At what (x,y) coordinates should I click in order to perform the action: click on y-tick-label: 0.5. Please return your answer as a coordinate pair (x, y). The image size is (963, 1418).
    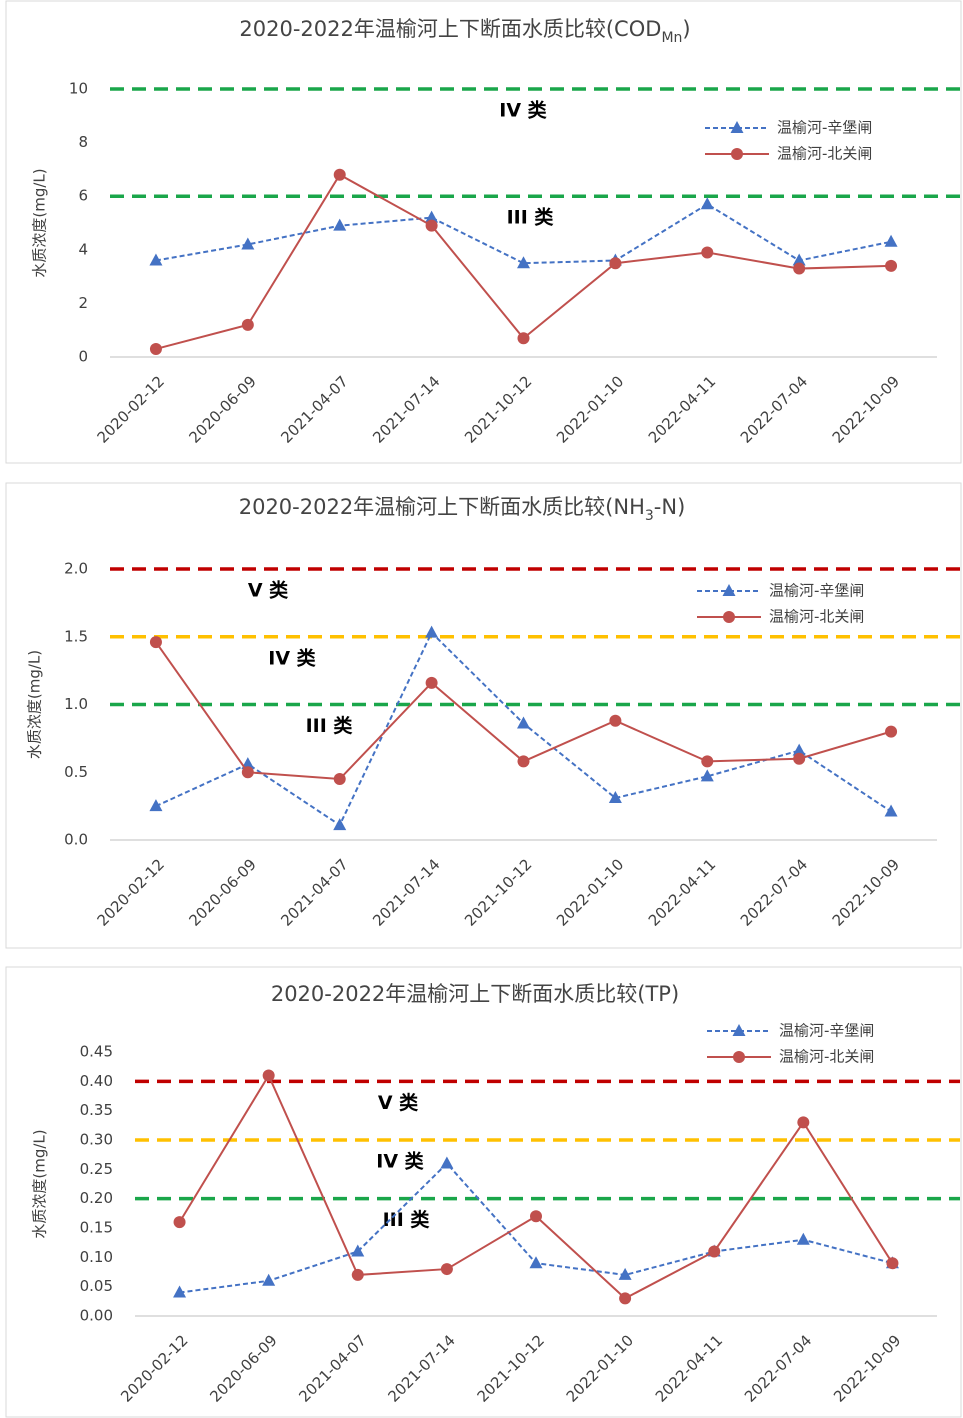
    Looking at the image, I should click on (76, 772).